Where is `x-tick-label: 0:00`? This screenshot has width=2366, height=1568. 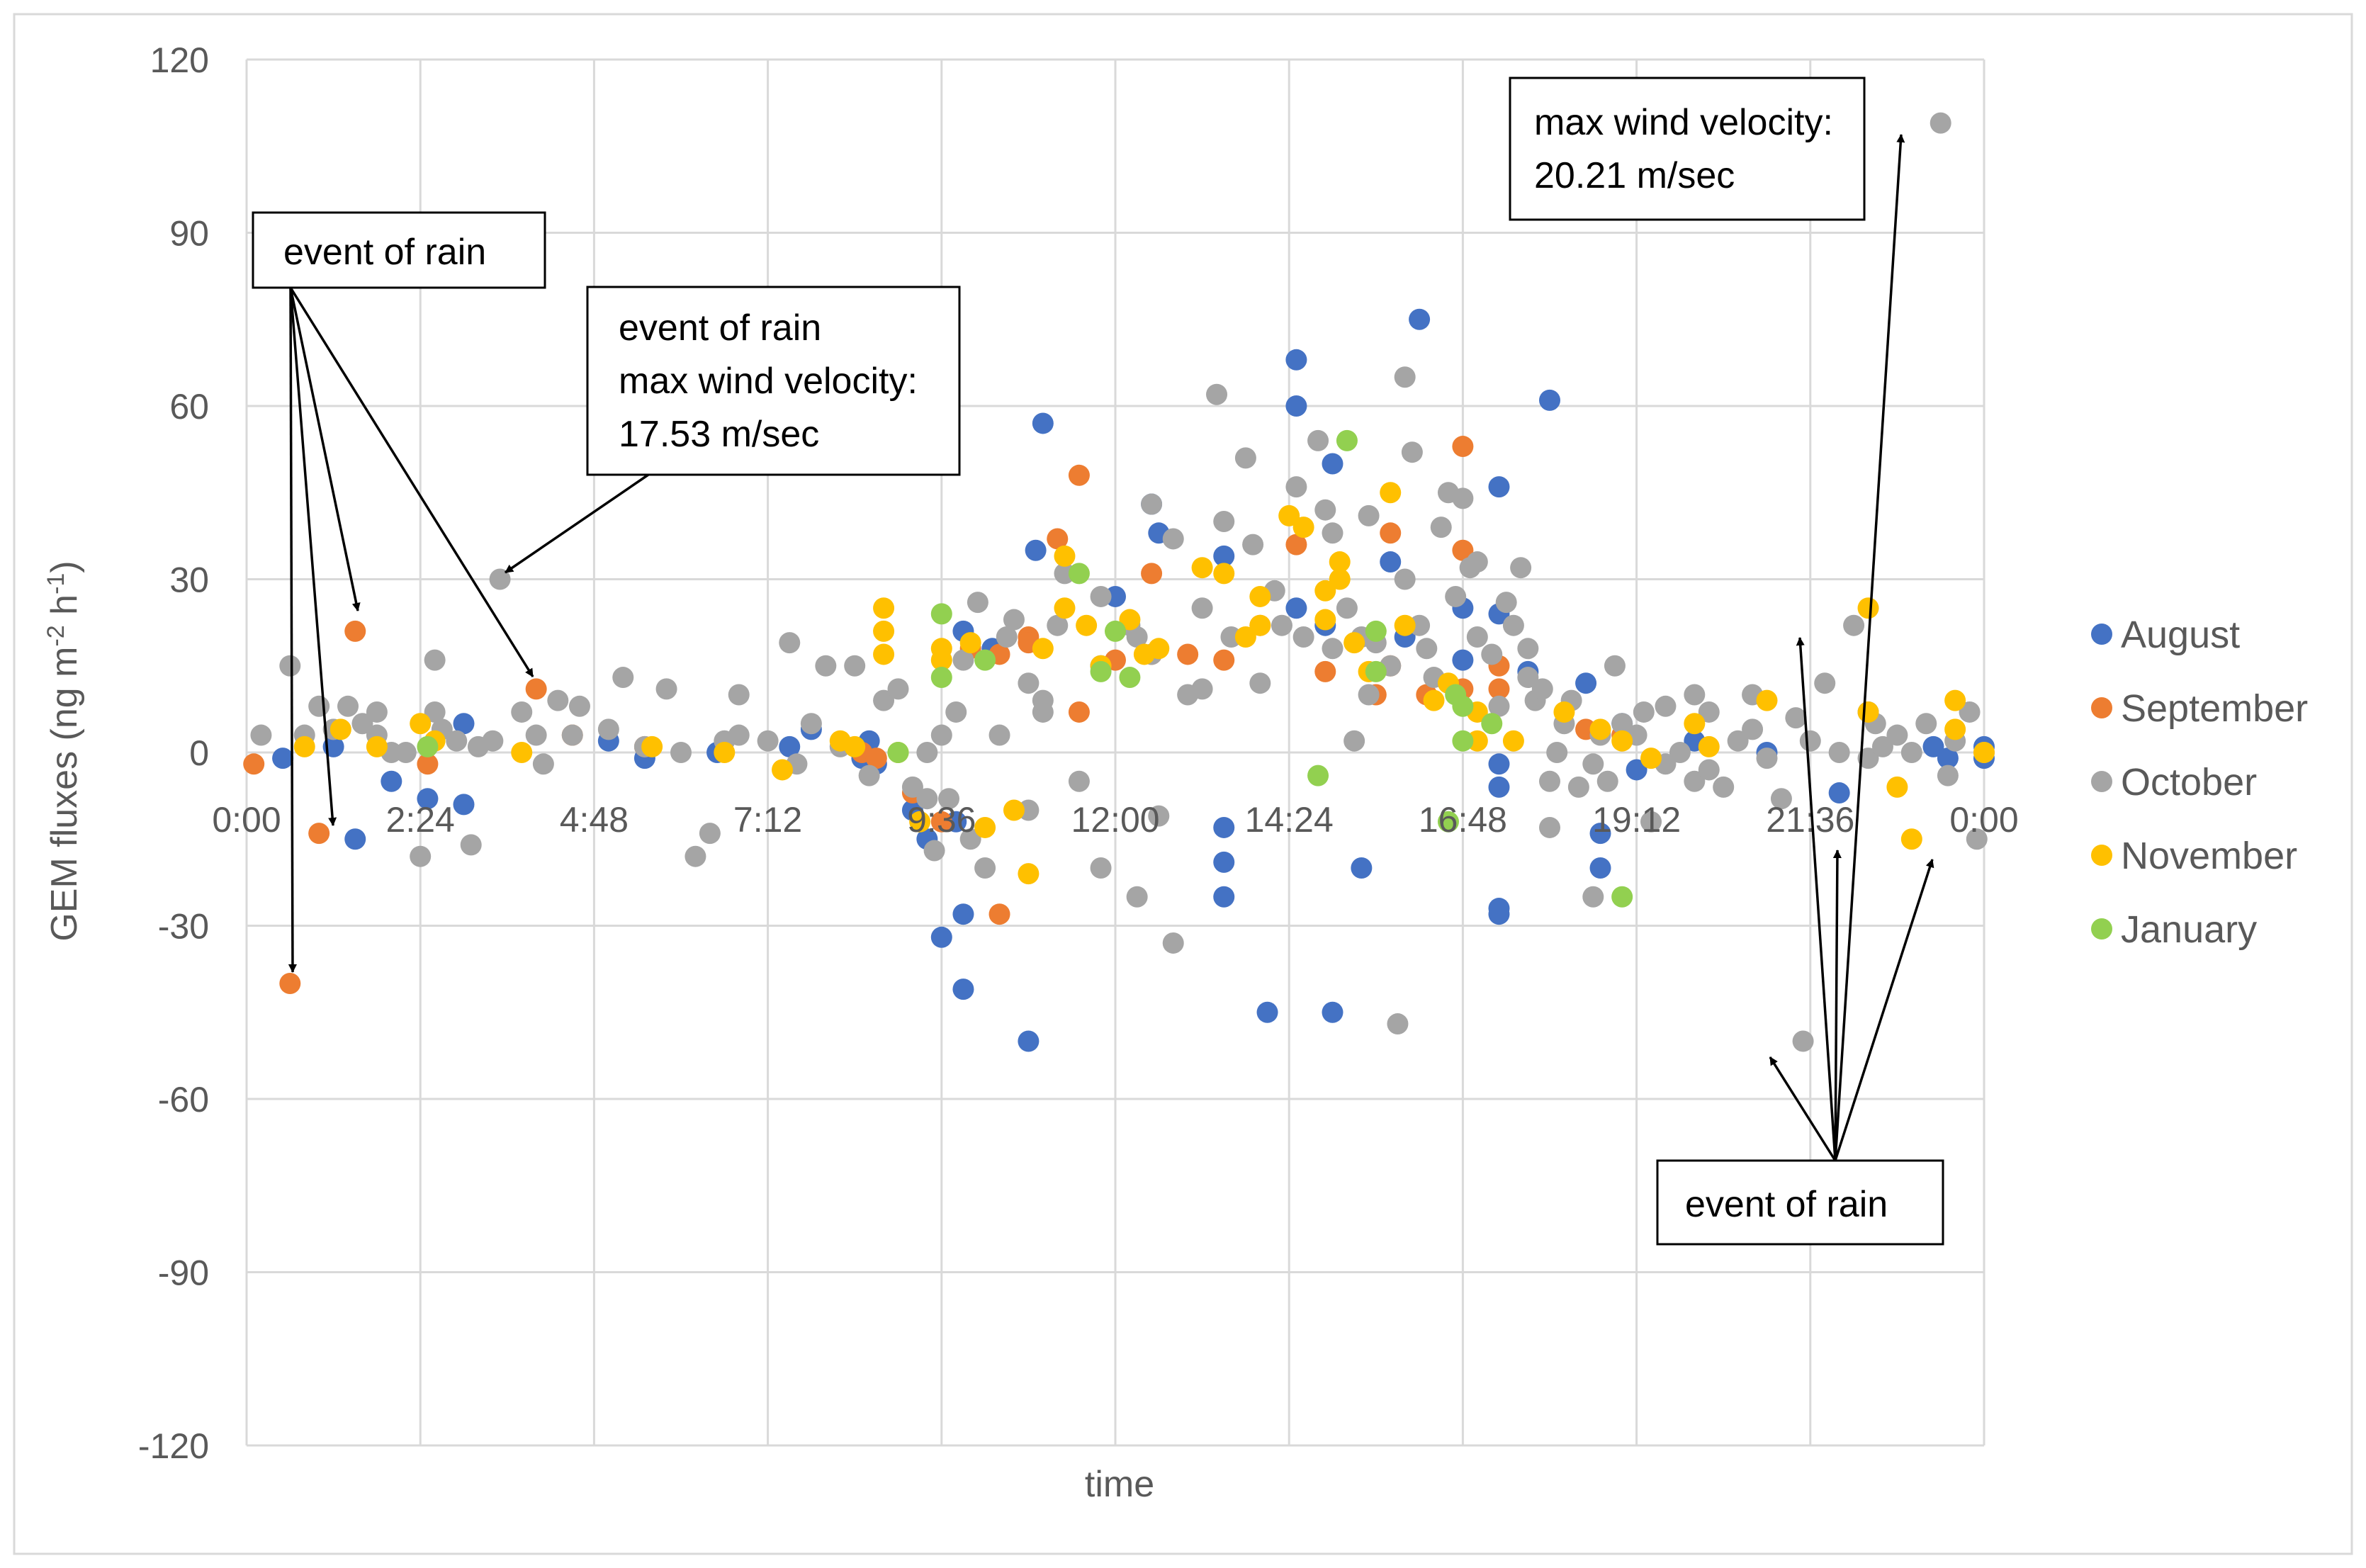 x-tick-label: 0:00 is located at coordinates (246, 820).